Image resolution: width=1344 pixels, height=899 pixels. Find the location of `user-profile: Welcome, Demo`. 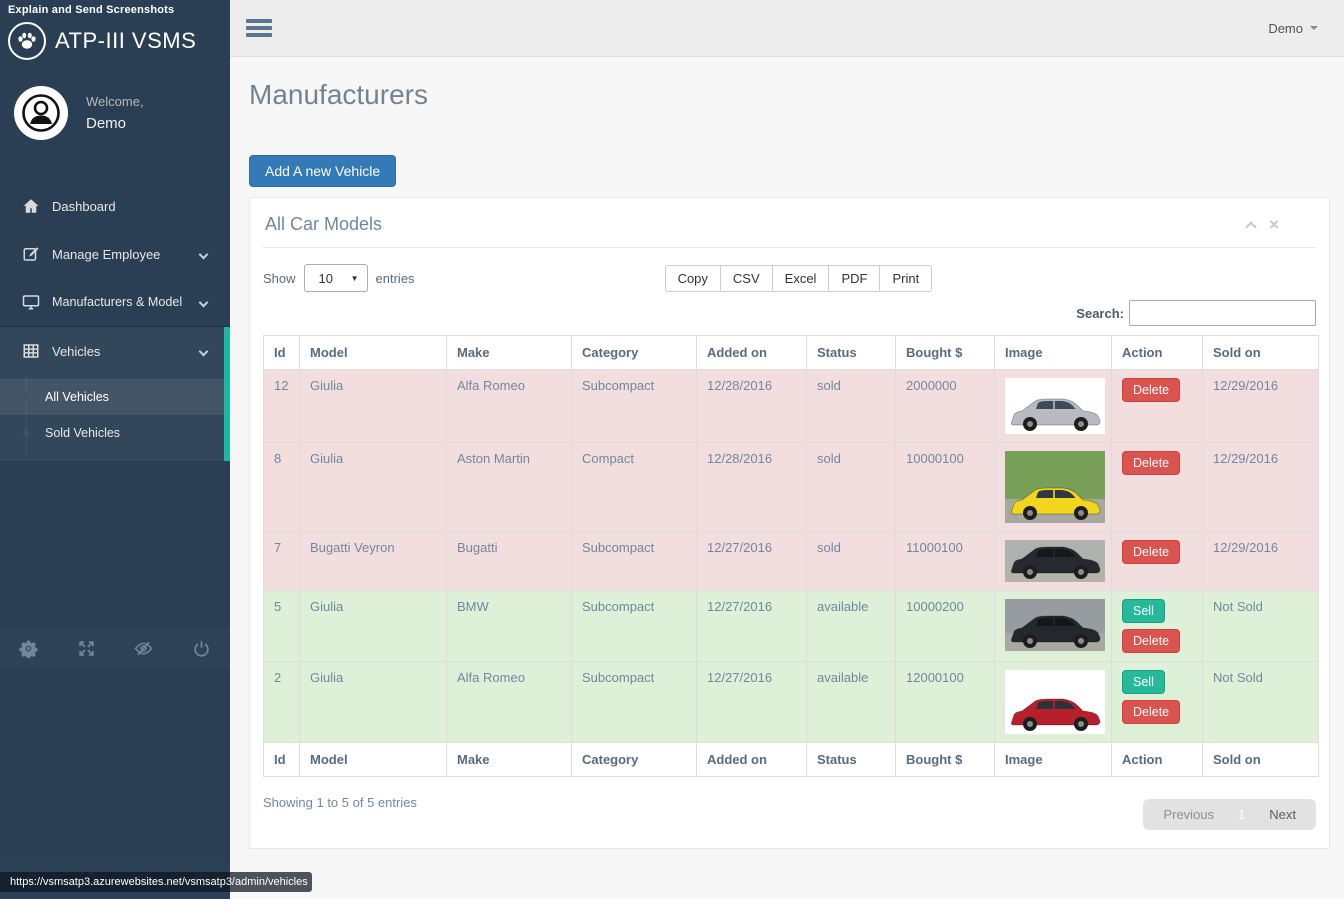

user-profile: Welcome, Demo is located at coordinates (115, 110).